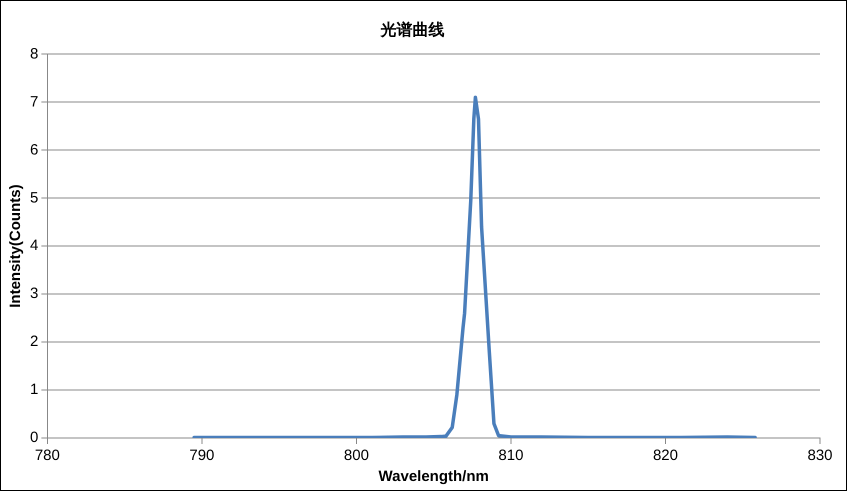  What do you see at coordinates (433, 477) in the screenshot?
I see `x-axis-title: Wavelength/nm` at bounding box center [433, 477].